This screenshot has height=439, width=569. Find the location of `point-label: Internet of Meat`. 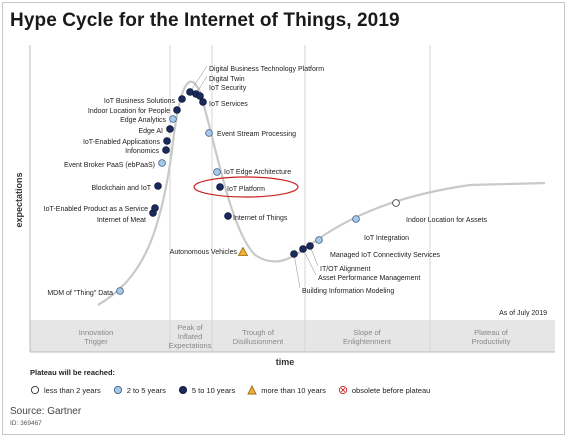

point-label: Internet of Meat is located at coordinates (121, 220).